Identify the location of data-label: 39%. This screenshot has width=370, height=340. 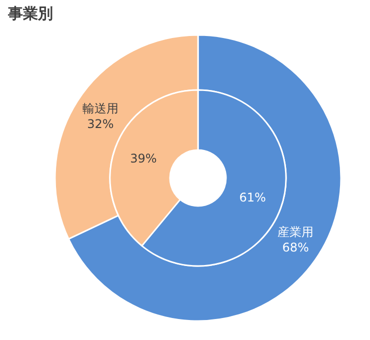
(143, 158).